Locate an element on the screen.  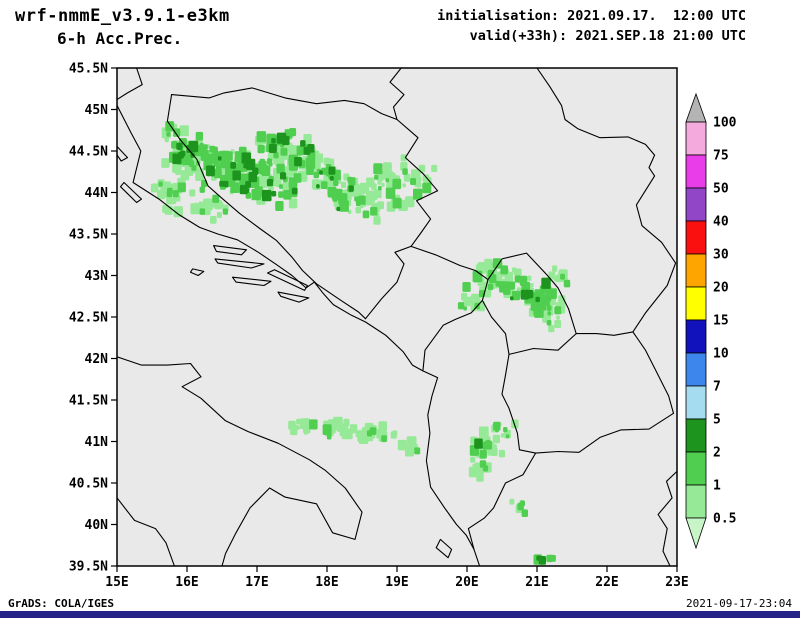
boundary-albania-greece is located at coordinates (502, 501).